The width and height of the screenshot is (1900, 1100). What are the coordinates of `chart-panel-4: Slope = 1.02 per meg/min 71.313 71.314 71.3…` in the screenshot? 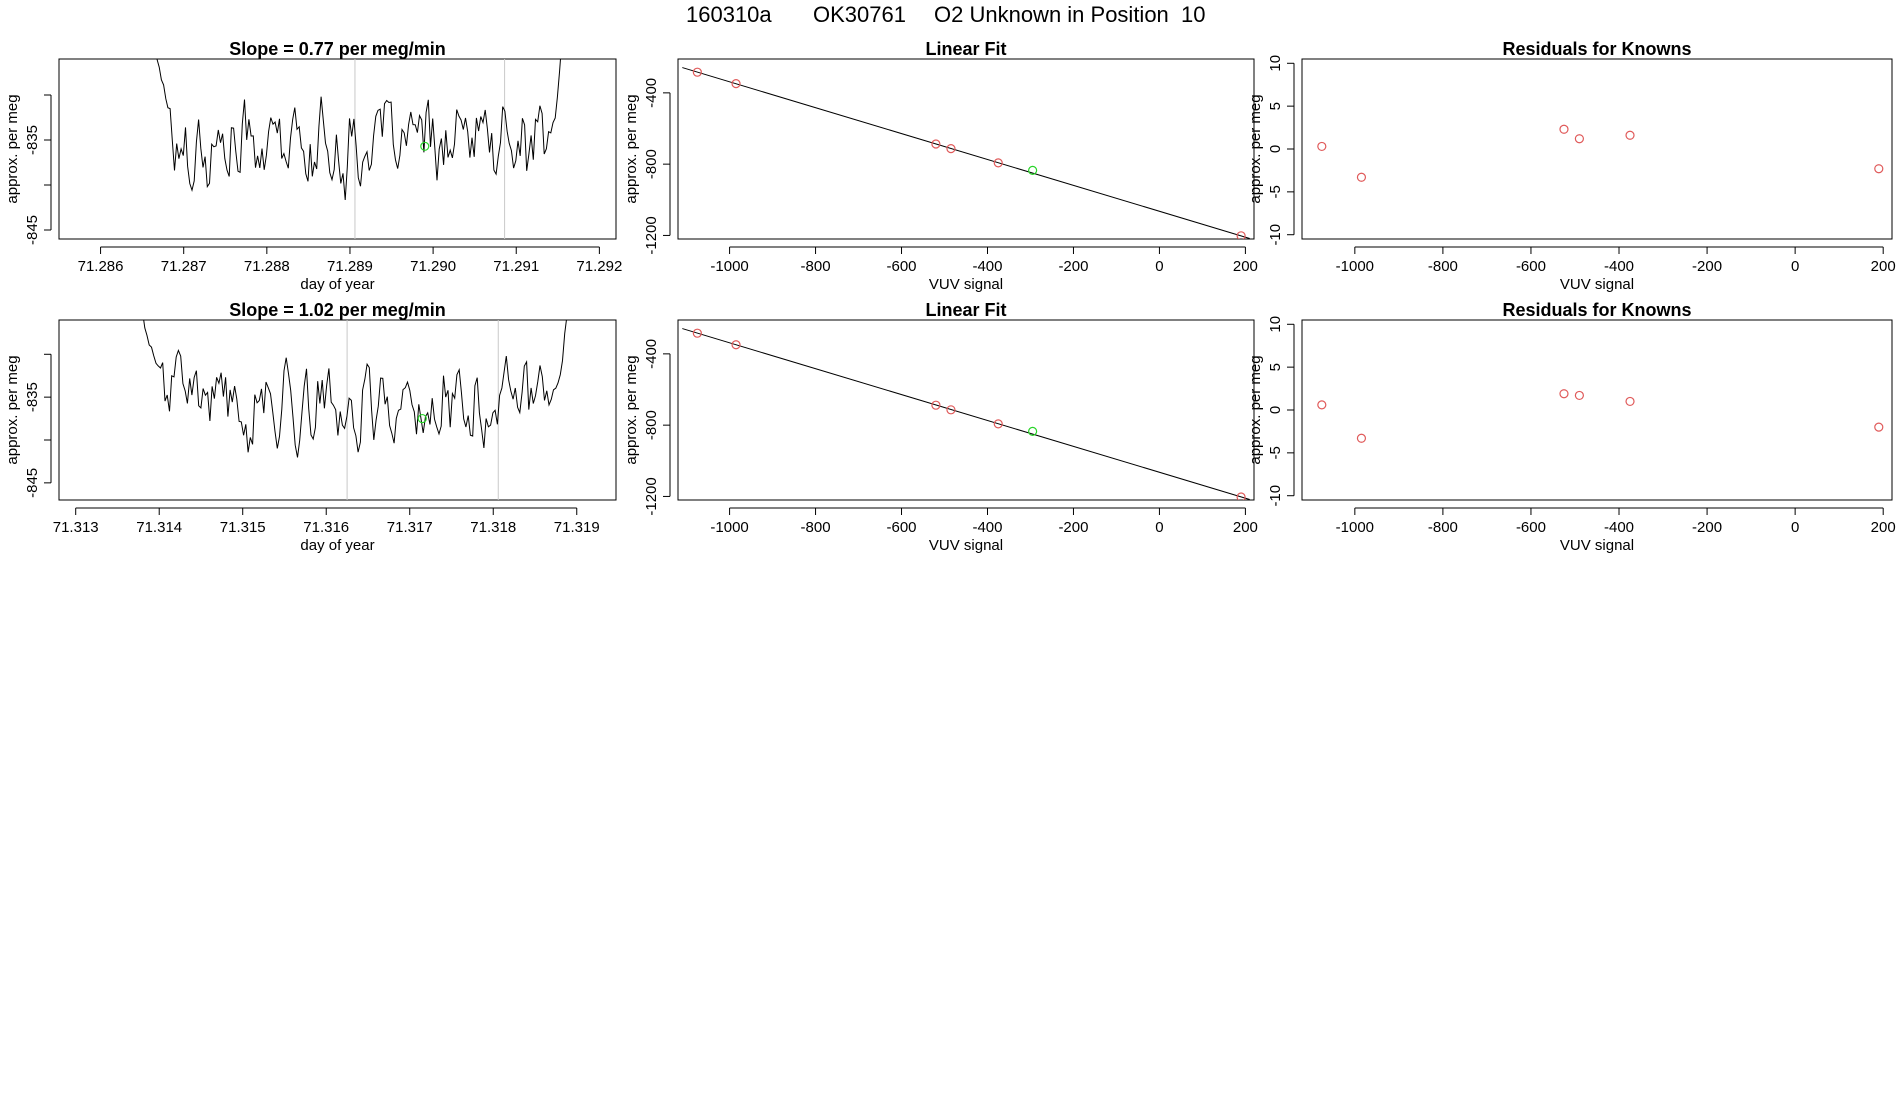 It's located at (310, 427).